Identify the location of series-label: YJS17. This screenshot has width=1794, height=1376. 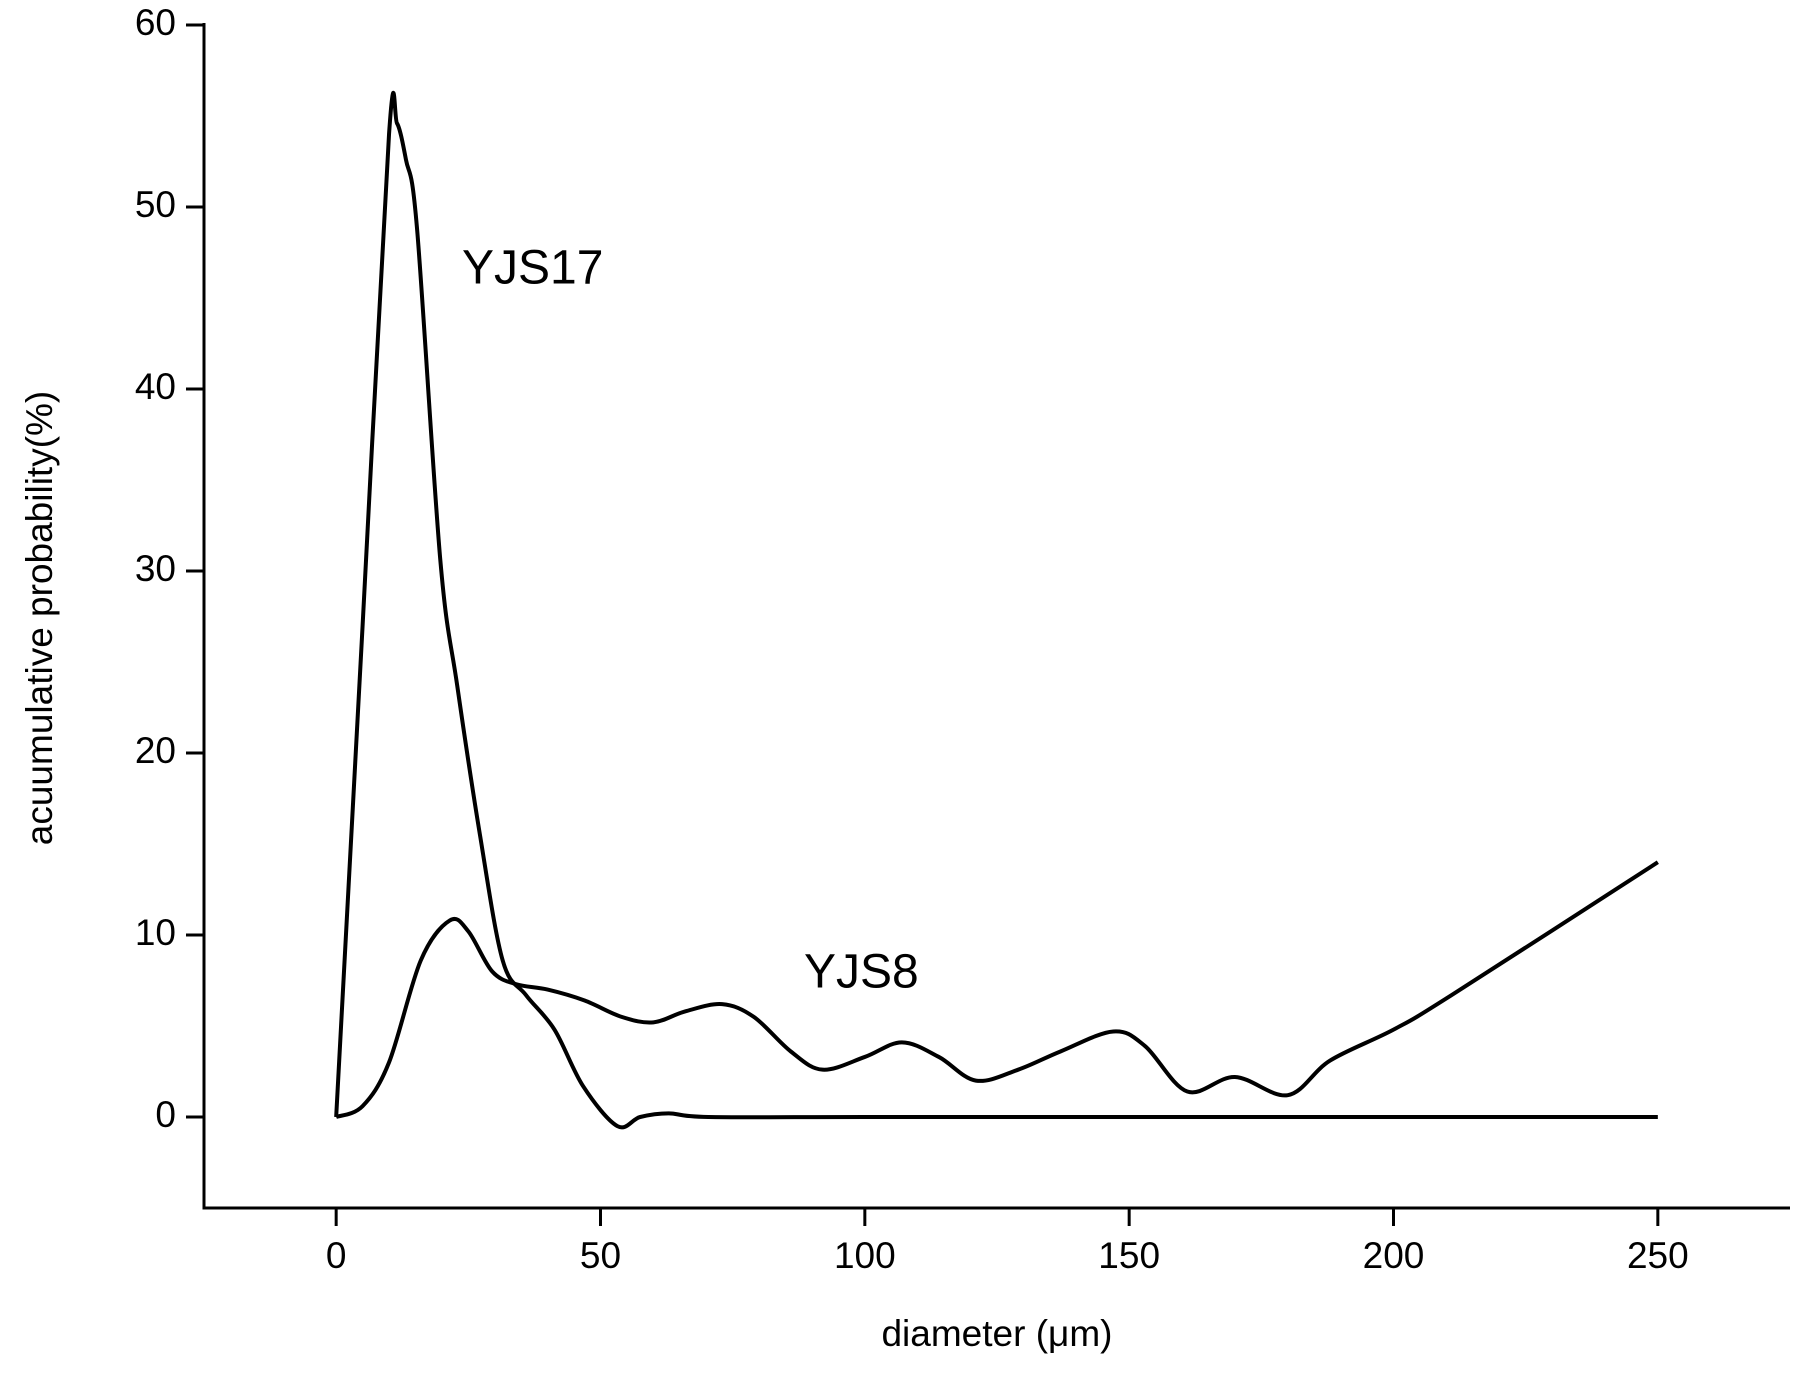
(532, 268).